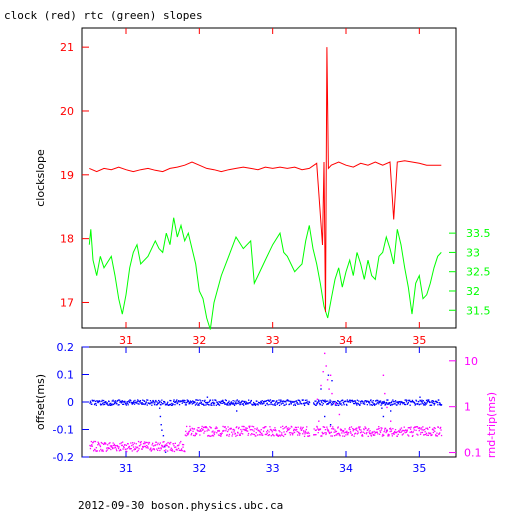 This screenshot has height=512, width=512. I want to click on bottom-x-tick-label: 35, so click(419, 468).